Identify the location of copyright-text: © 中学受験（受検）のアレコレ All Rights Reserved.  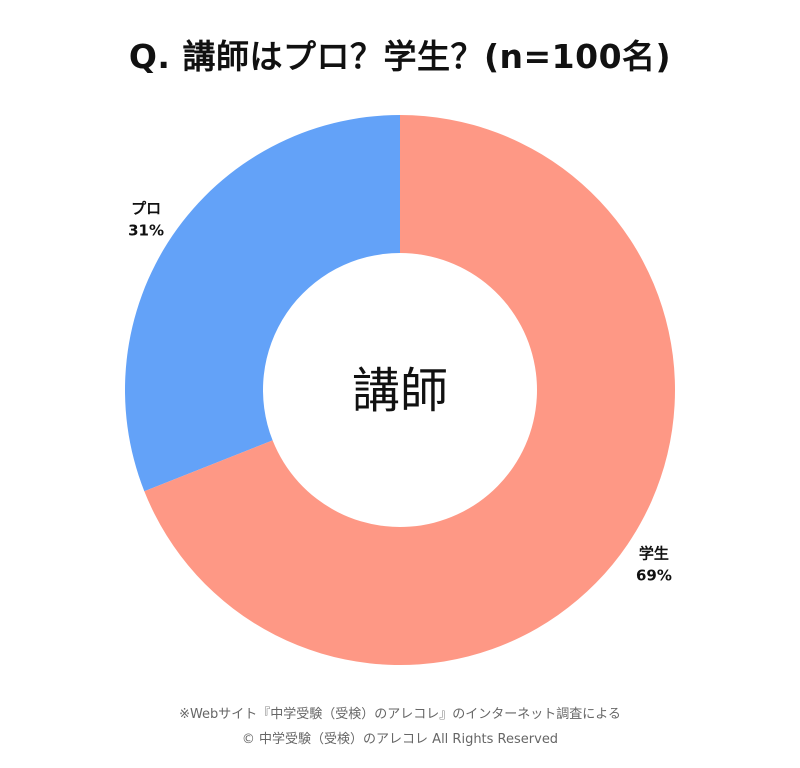
(400, 739).